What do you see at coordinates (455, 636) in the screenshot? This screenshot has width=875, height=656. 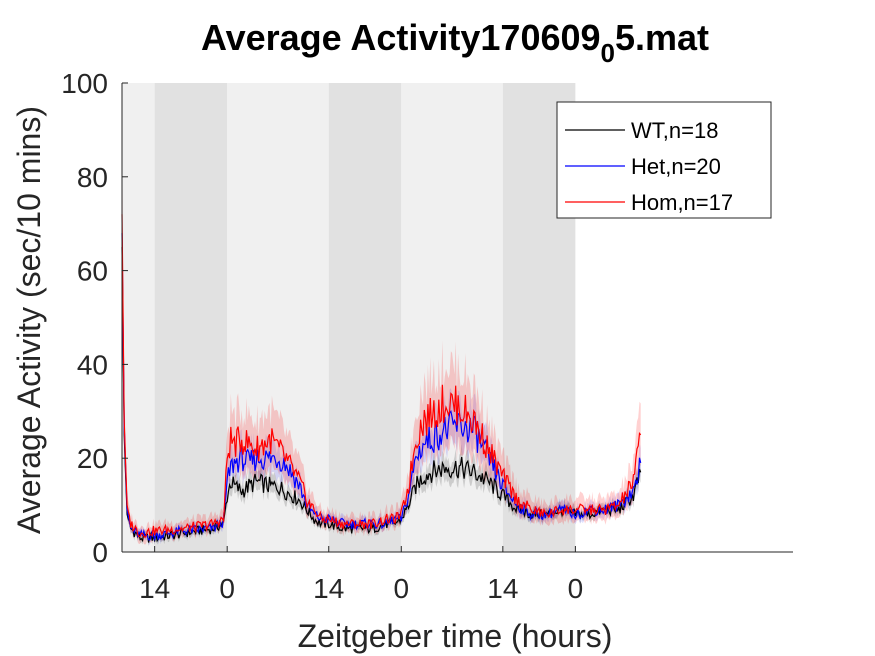 I see `x-axis-label: Zeitgeber time (hours)` at bounding box center [455, 636].